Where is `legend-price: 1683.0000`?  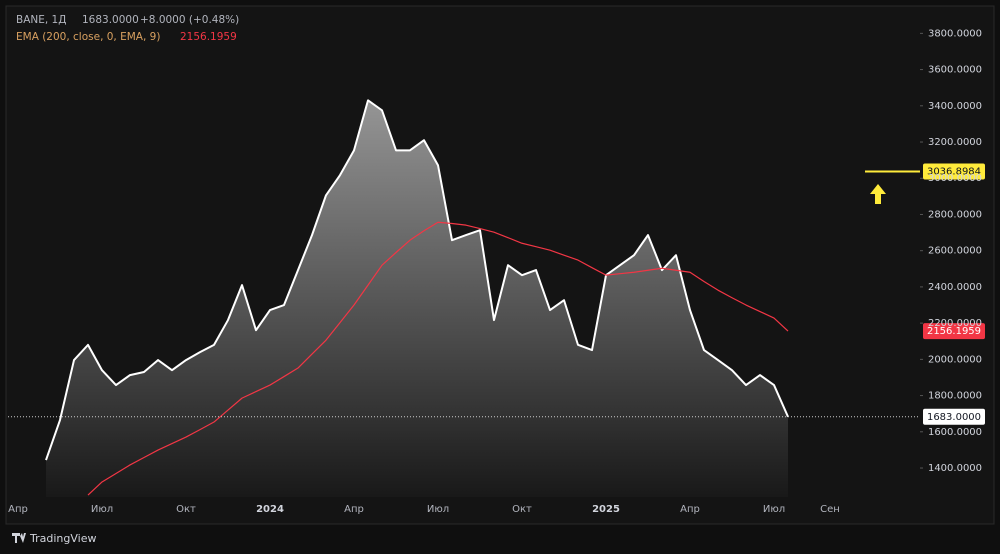 legend-price: 1683.0000 is located at coordinates (110, 20).